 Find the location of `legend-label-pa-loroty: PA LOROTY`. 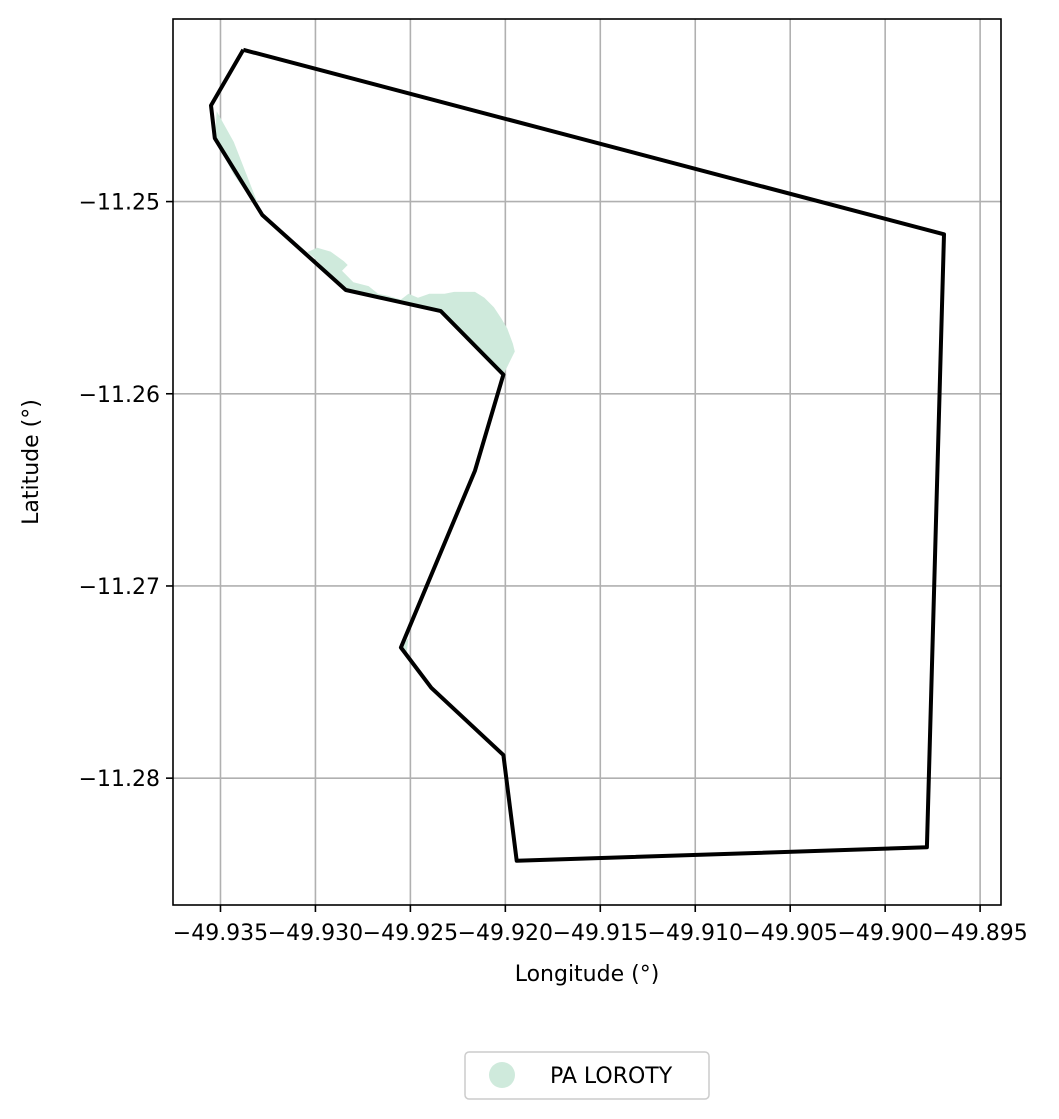

legend-label-pa-loroty: PA LOROTY is located at coordinates (611, 1076).